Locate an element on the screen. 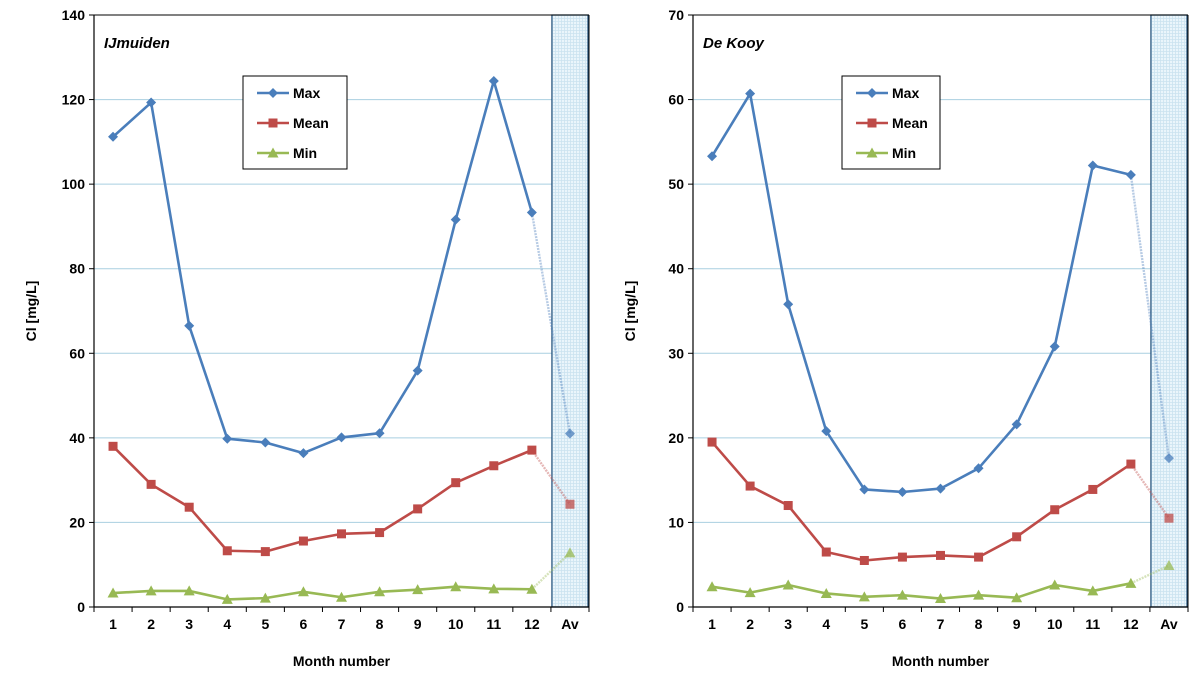 This screenshot has height=673, width=1204. chart-0-y-tick-label: 80 is located at coordinates (77, 269).